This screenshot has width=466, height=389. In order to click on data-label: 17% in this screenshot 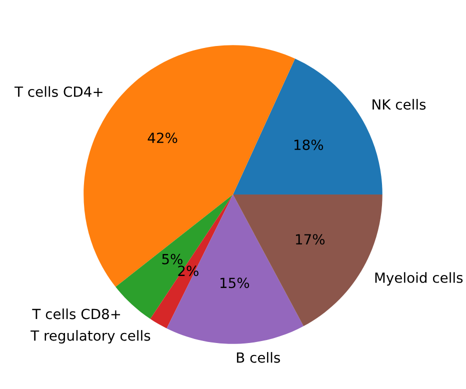, I will do `click(310, 239)`.